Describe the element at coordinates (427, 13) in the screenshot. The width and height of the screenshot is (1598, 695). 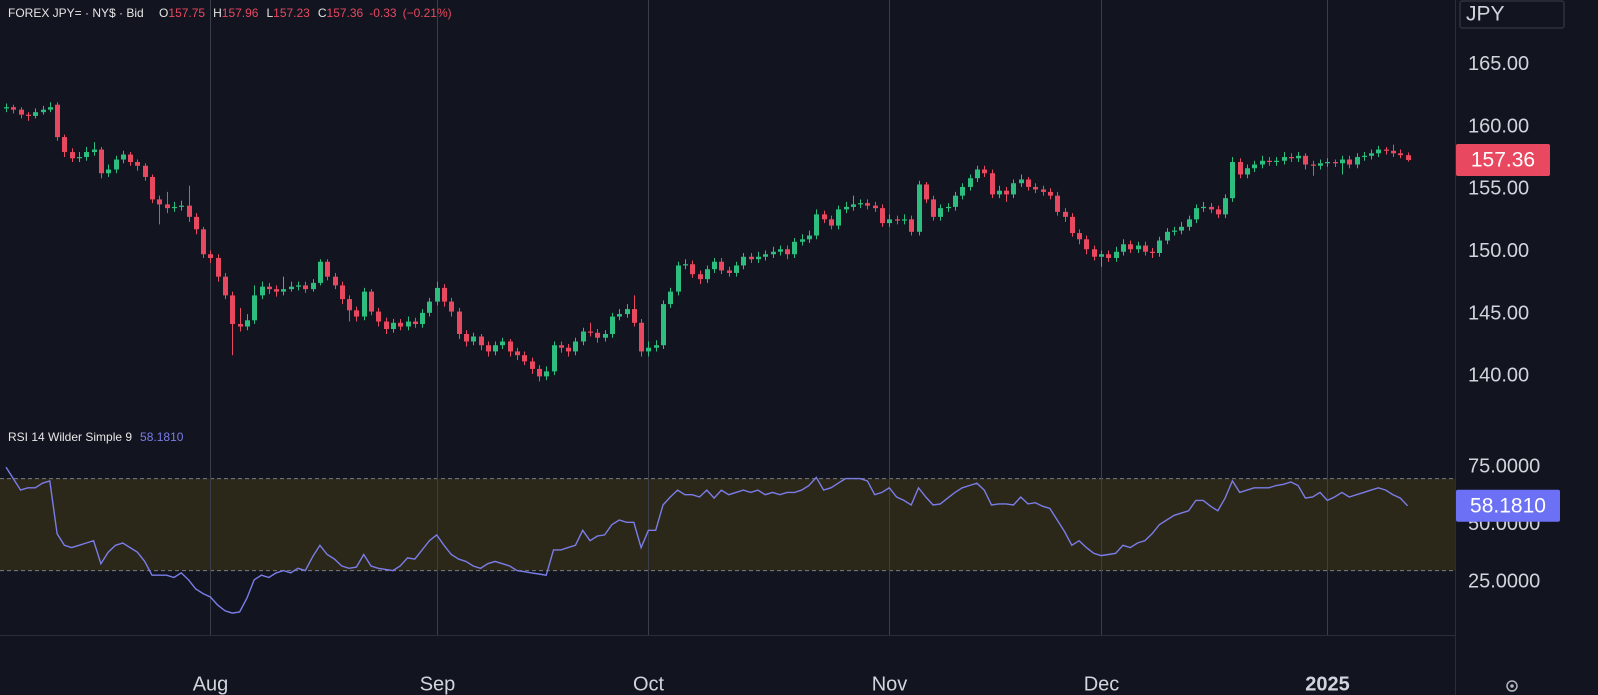
I see `change-pct: (−0.21%)` at that location.